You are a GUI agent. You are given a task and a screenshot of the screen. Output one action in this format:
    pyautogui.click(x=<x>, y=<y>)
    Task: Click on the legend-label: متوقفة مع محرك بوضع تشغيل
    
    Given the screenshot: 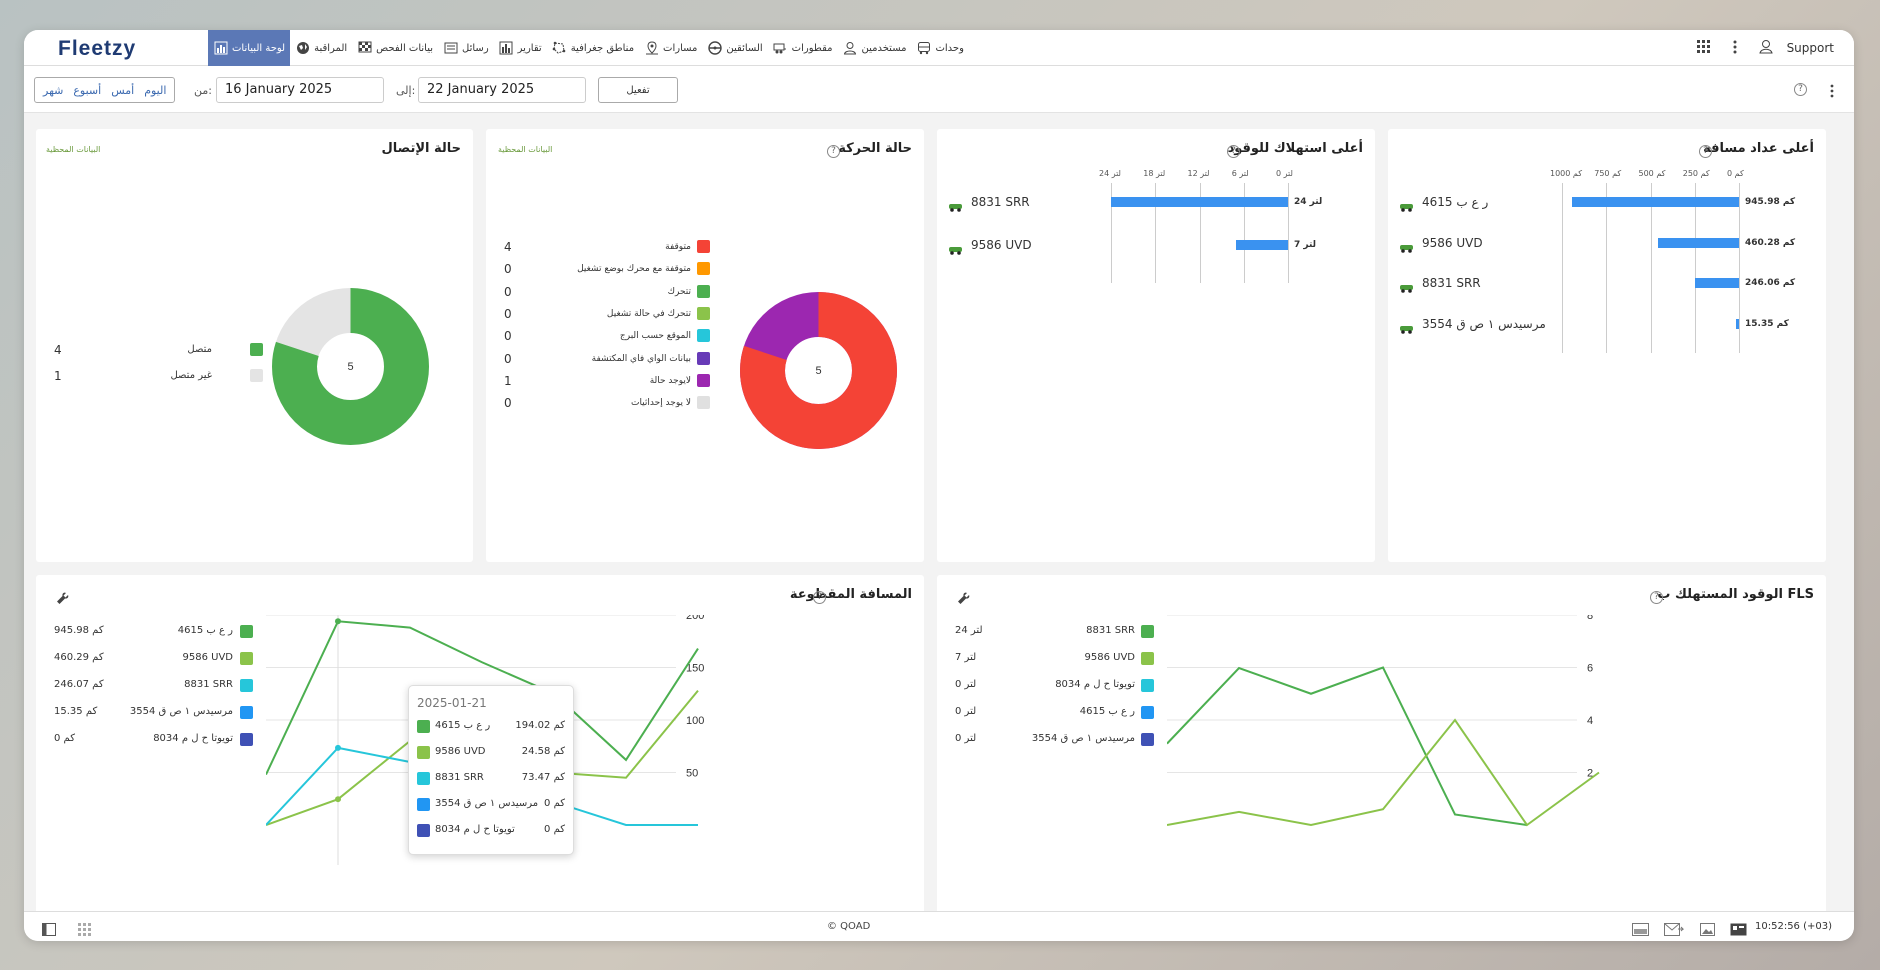 What is the action you would take?
    pyautogui.click(x=634, y=269)
    